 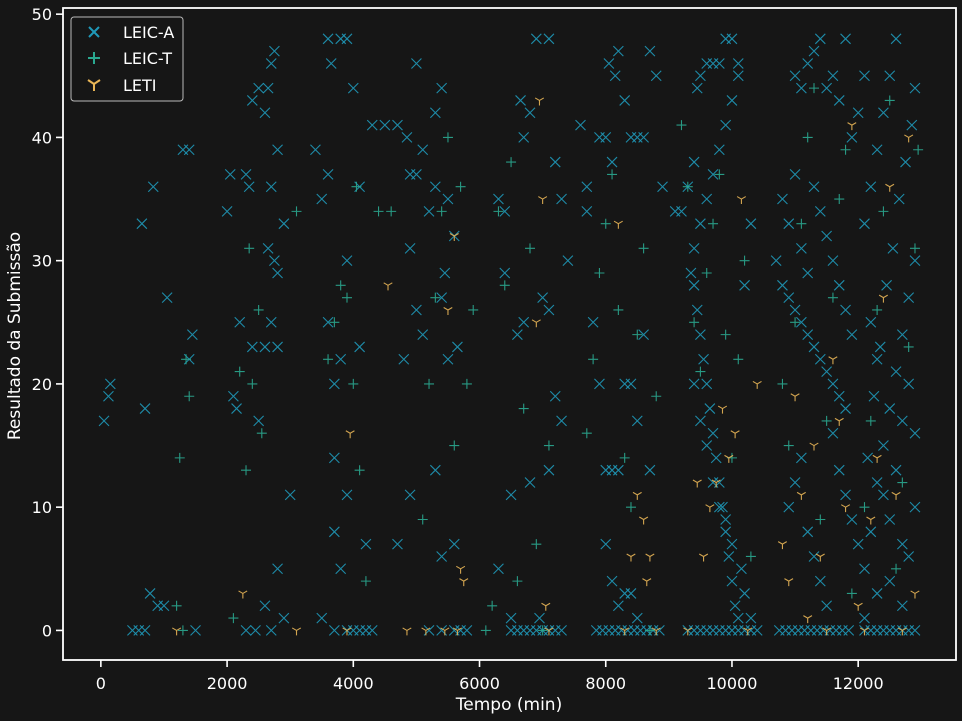 I want to click on legend-marker-leti, so click(x=94, y=85).